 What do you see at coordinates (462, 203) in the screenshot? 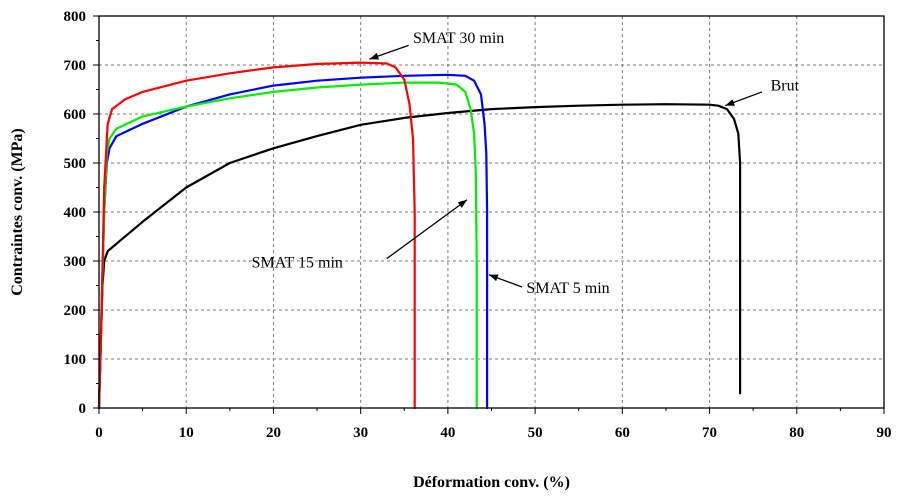
I see `annotation-arrowhead-smat-15-min` at bounding box center [462, 203].